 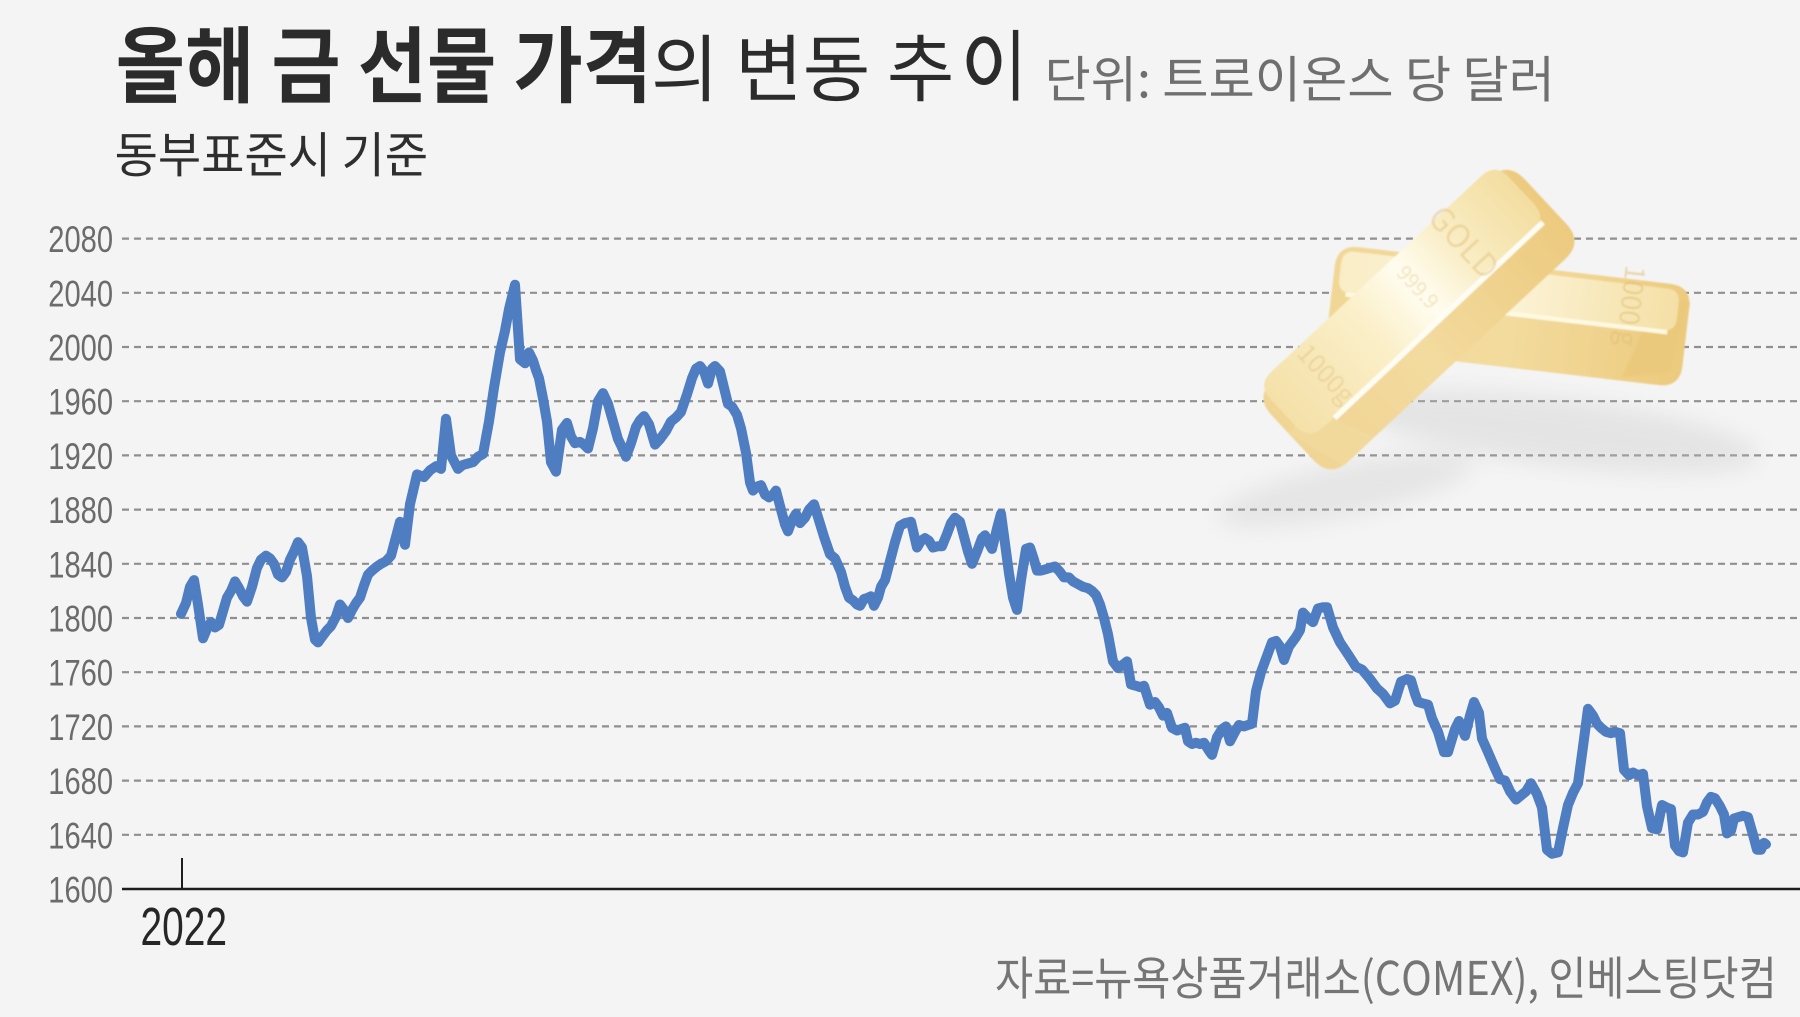 What do you see at coordinates (80, 782) in the screenshot?
I see `svg-text: 1680` at bounding box center [80, 782].